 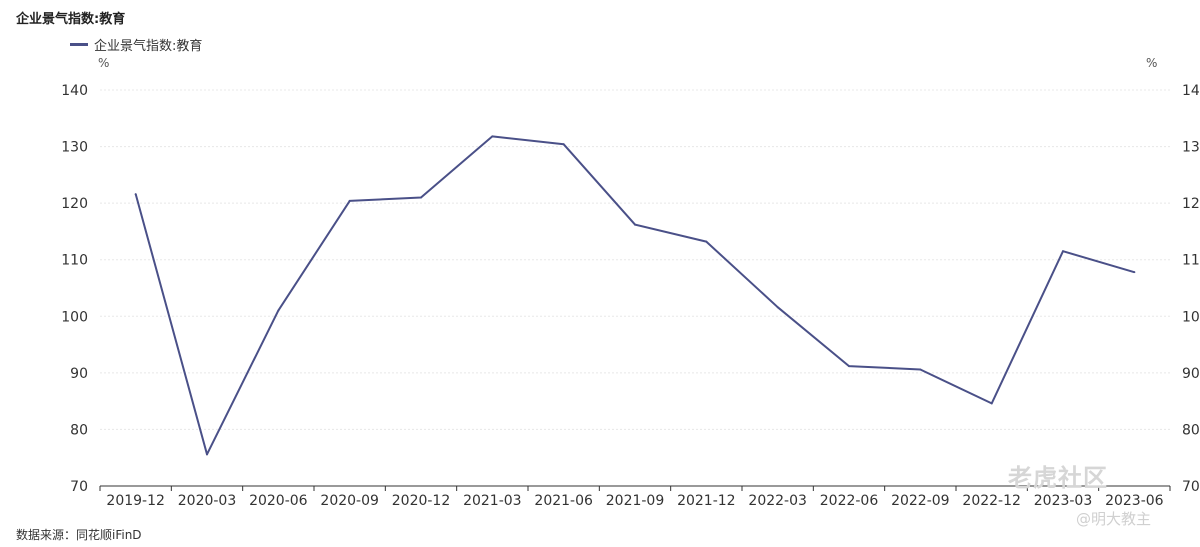 I want to click on y-tick-label-left: 110, so click(x=74, y=261).